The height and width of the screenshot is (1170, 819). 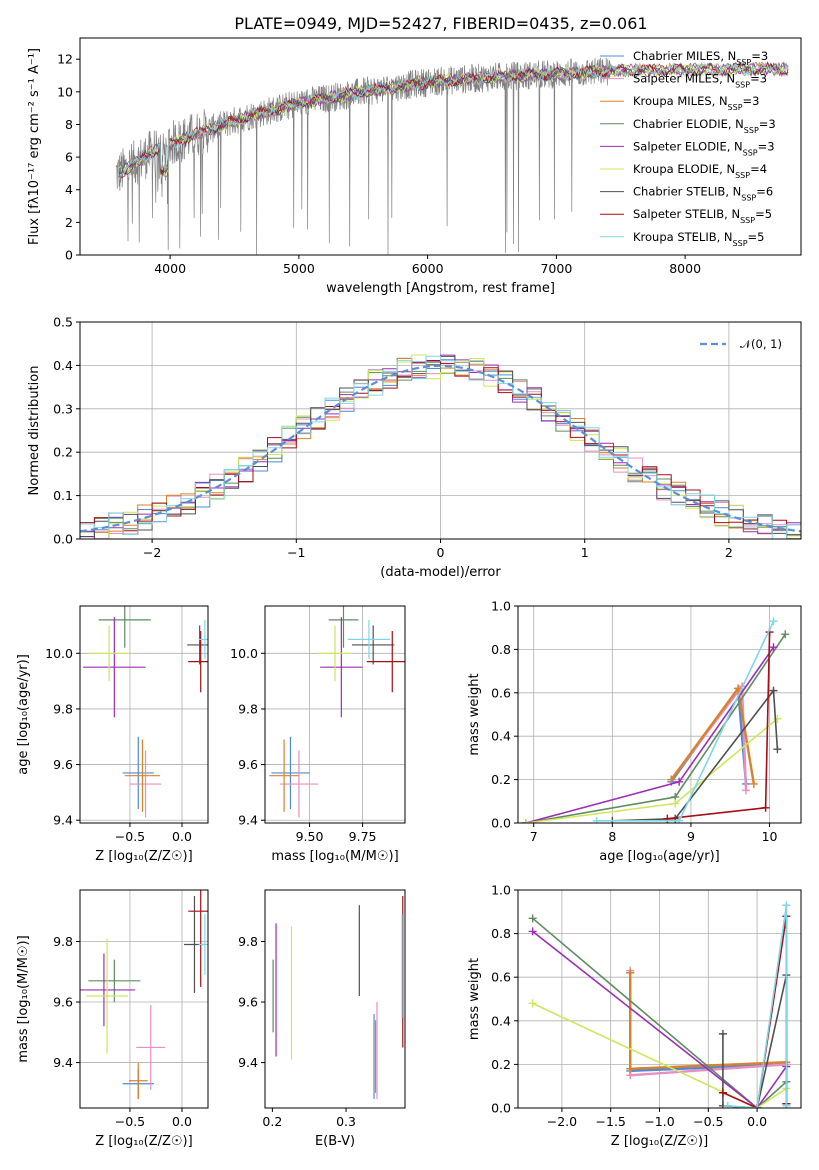 I want to click on y-tick-label: 0, so click(x=69, y=255).